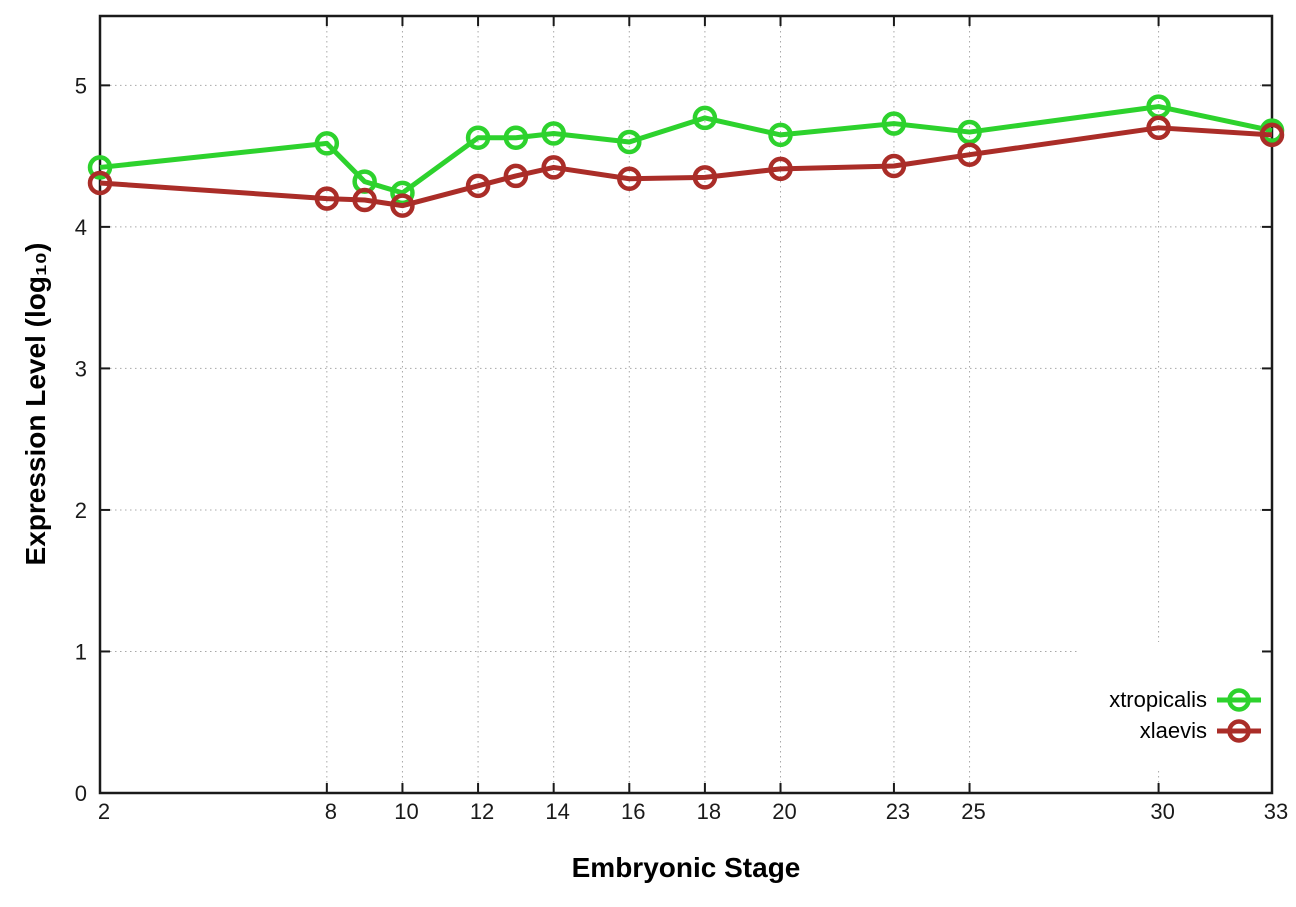  Describe the element at coordinates (482, 811) in the screenshot. I see `x-tick-label: 12` at that location.